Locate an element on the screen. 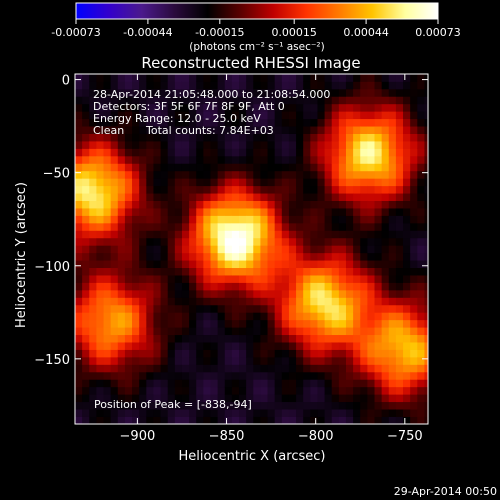 This screenshot has width=500, height=500. colorbar-tick-label: -0.00015 is located at coordinates (219, 32).